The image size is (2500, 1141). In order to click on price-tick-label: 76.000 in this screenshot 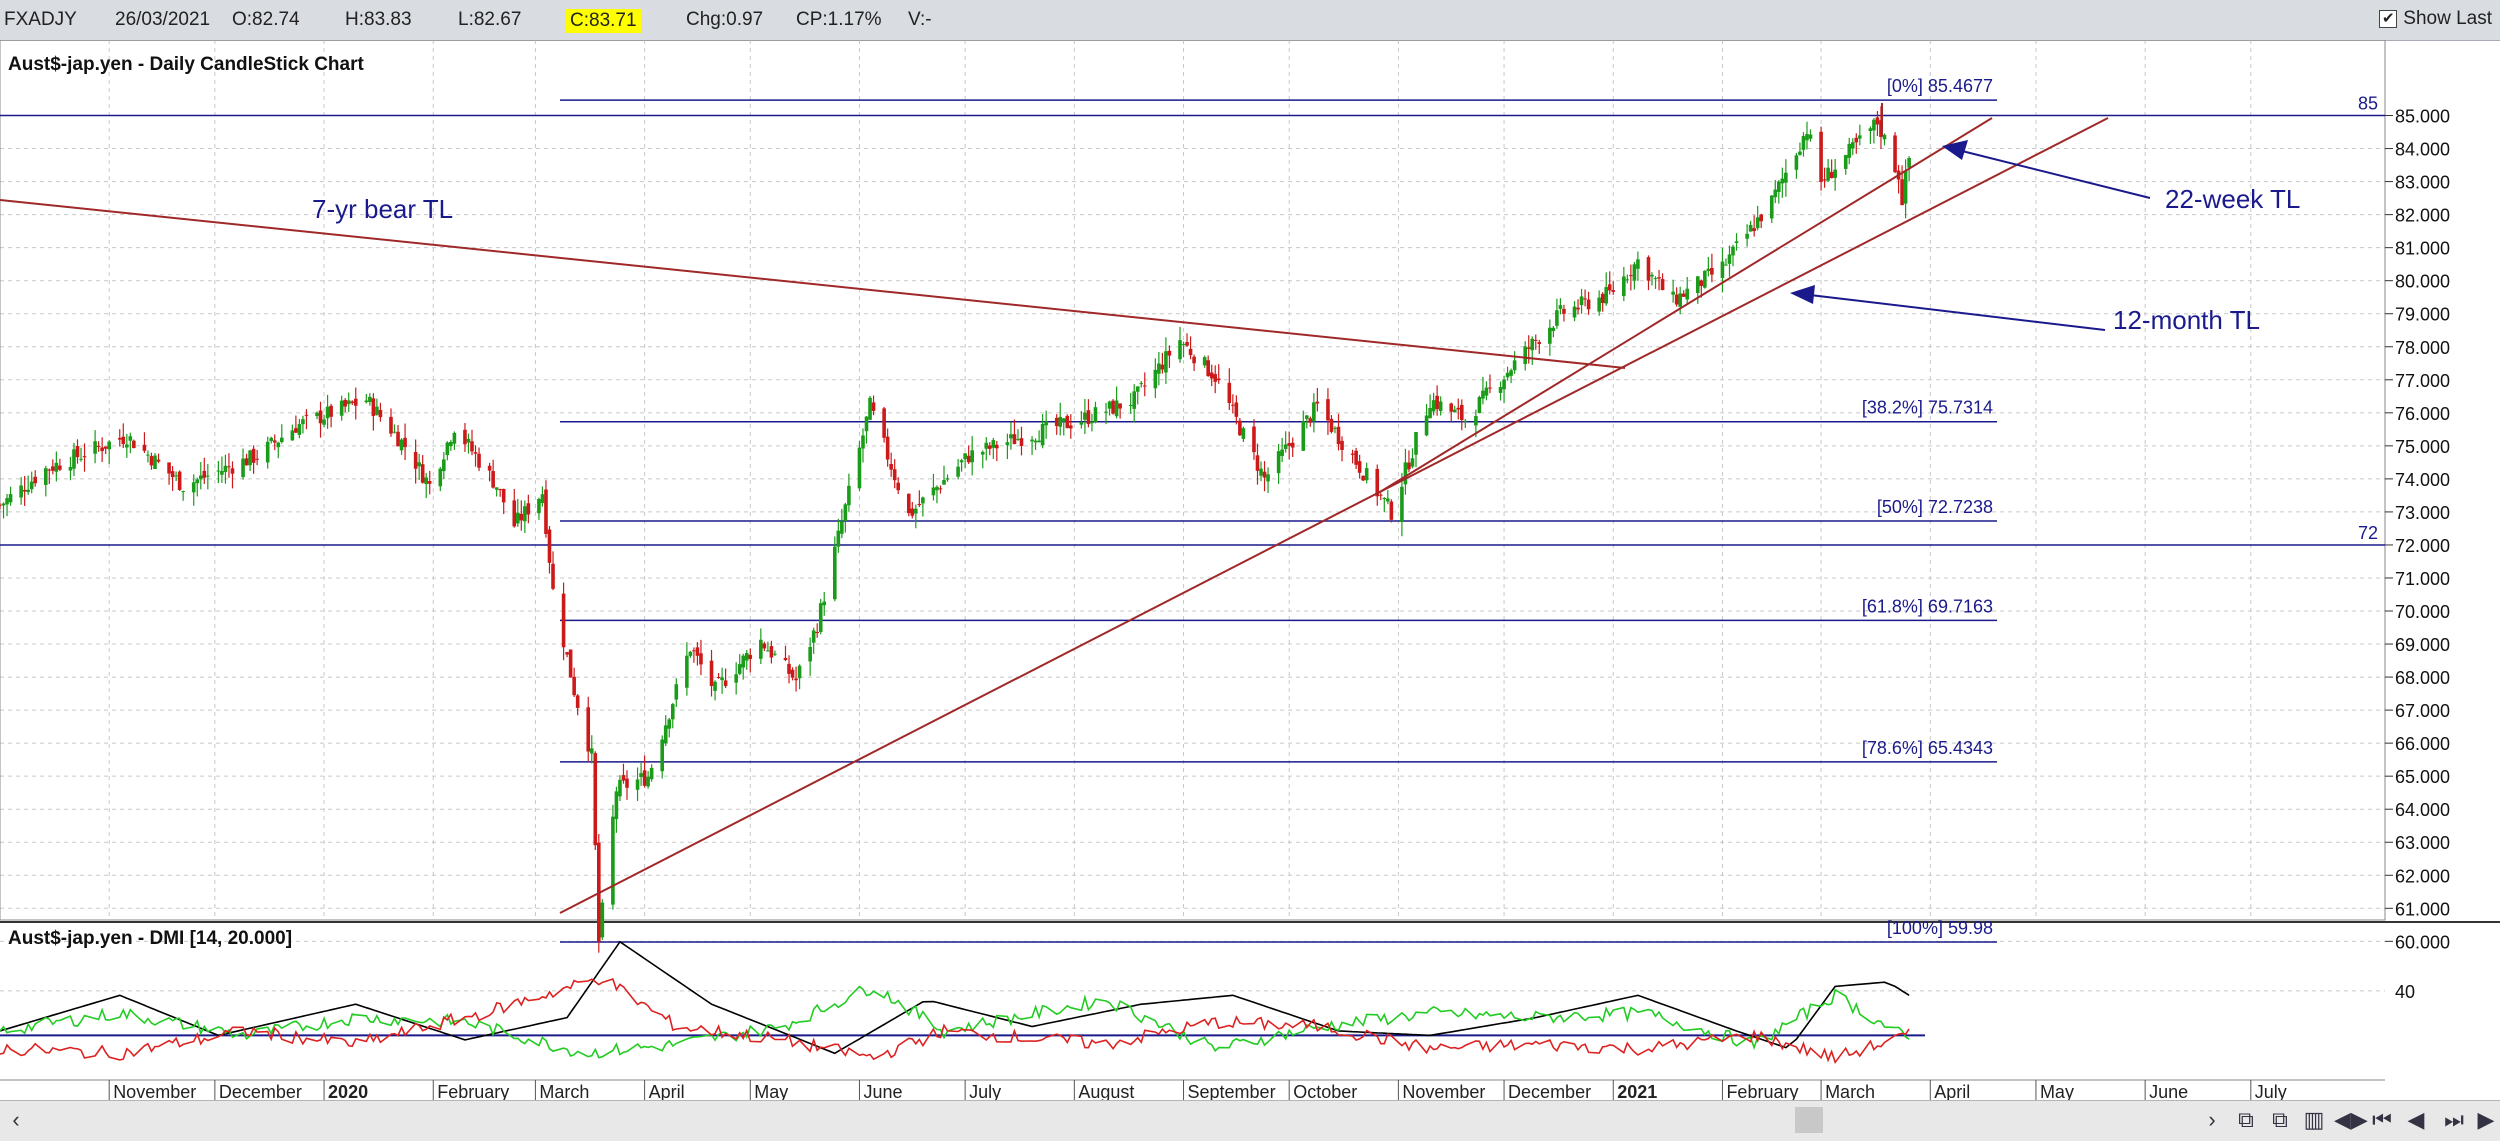, I will do `click(2422, 414)`.